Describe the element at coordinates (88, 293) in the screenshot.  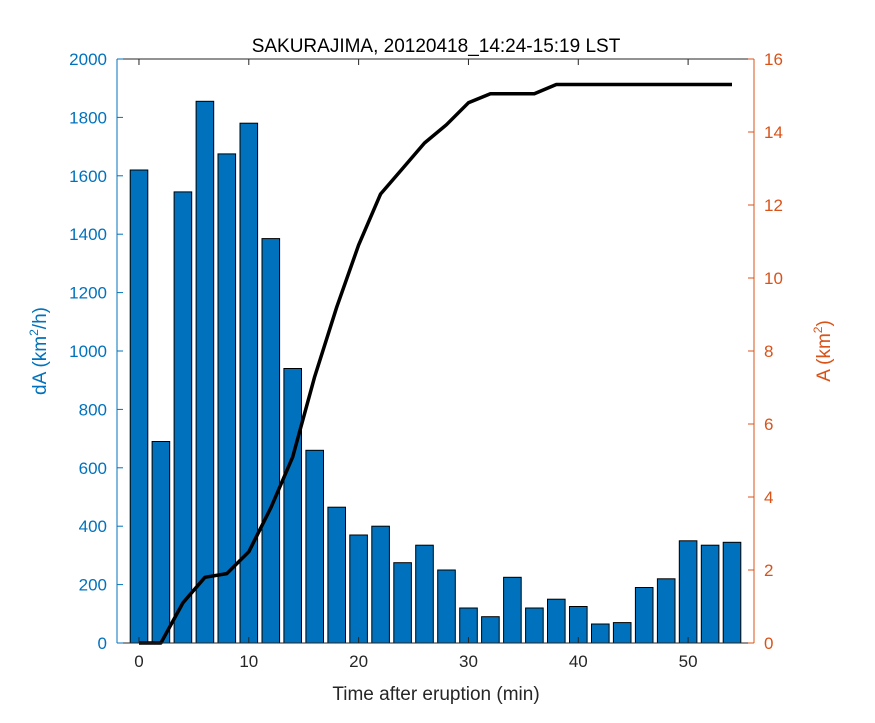
I see `left-y-tick-label: 1200` at that location.